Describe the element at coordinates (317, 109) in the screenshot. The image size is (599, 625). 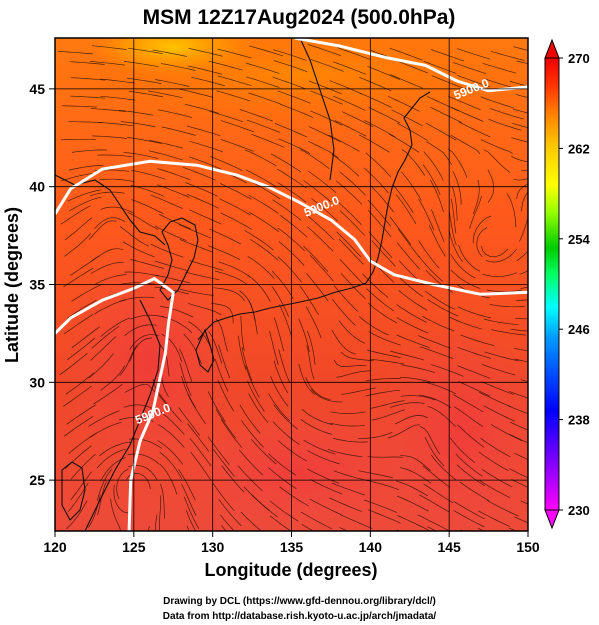
I see `coastline-sakhalin` at that location.